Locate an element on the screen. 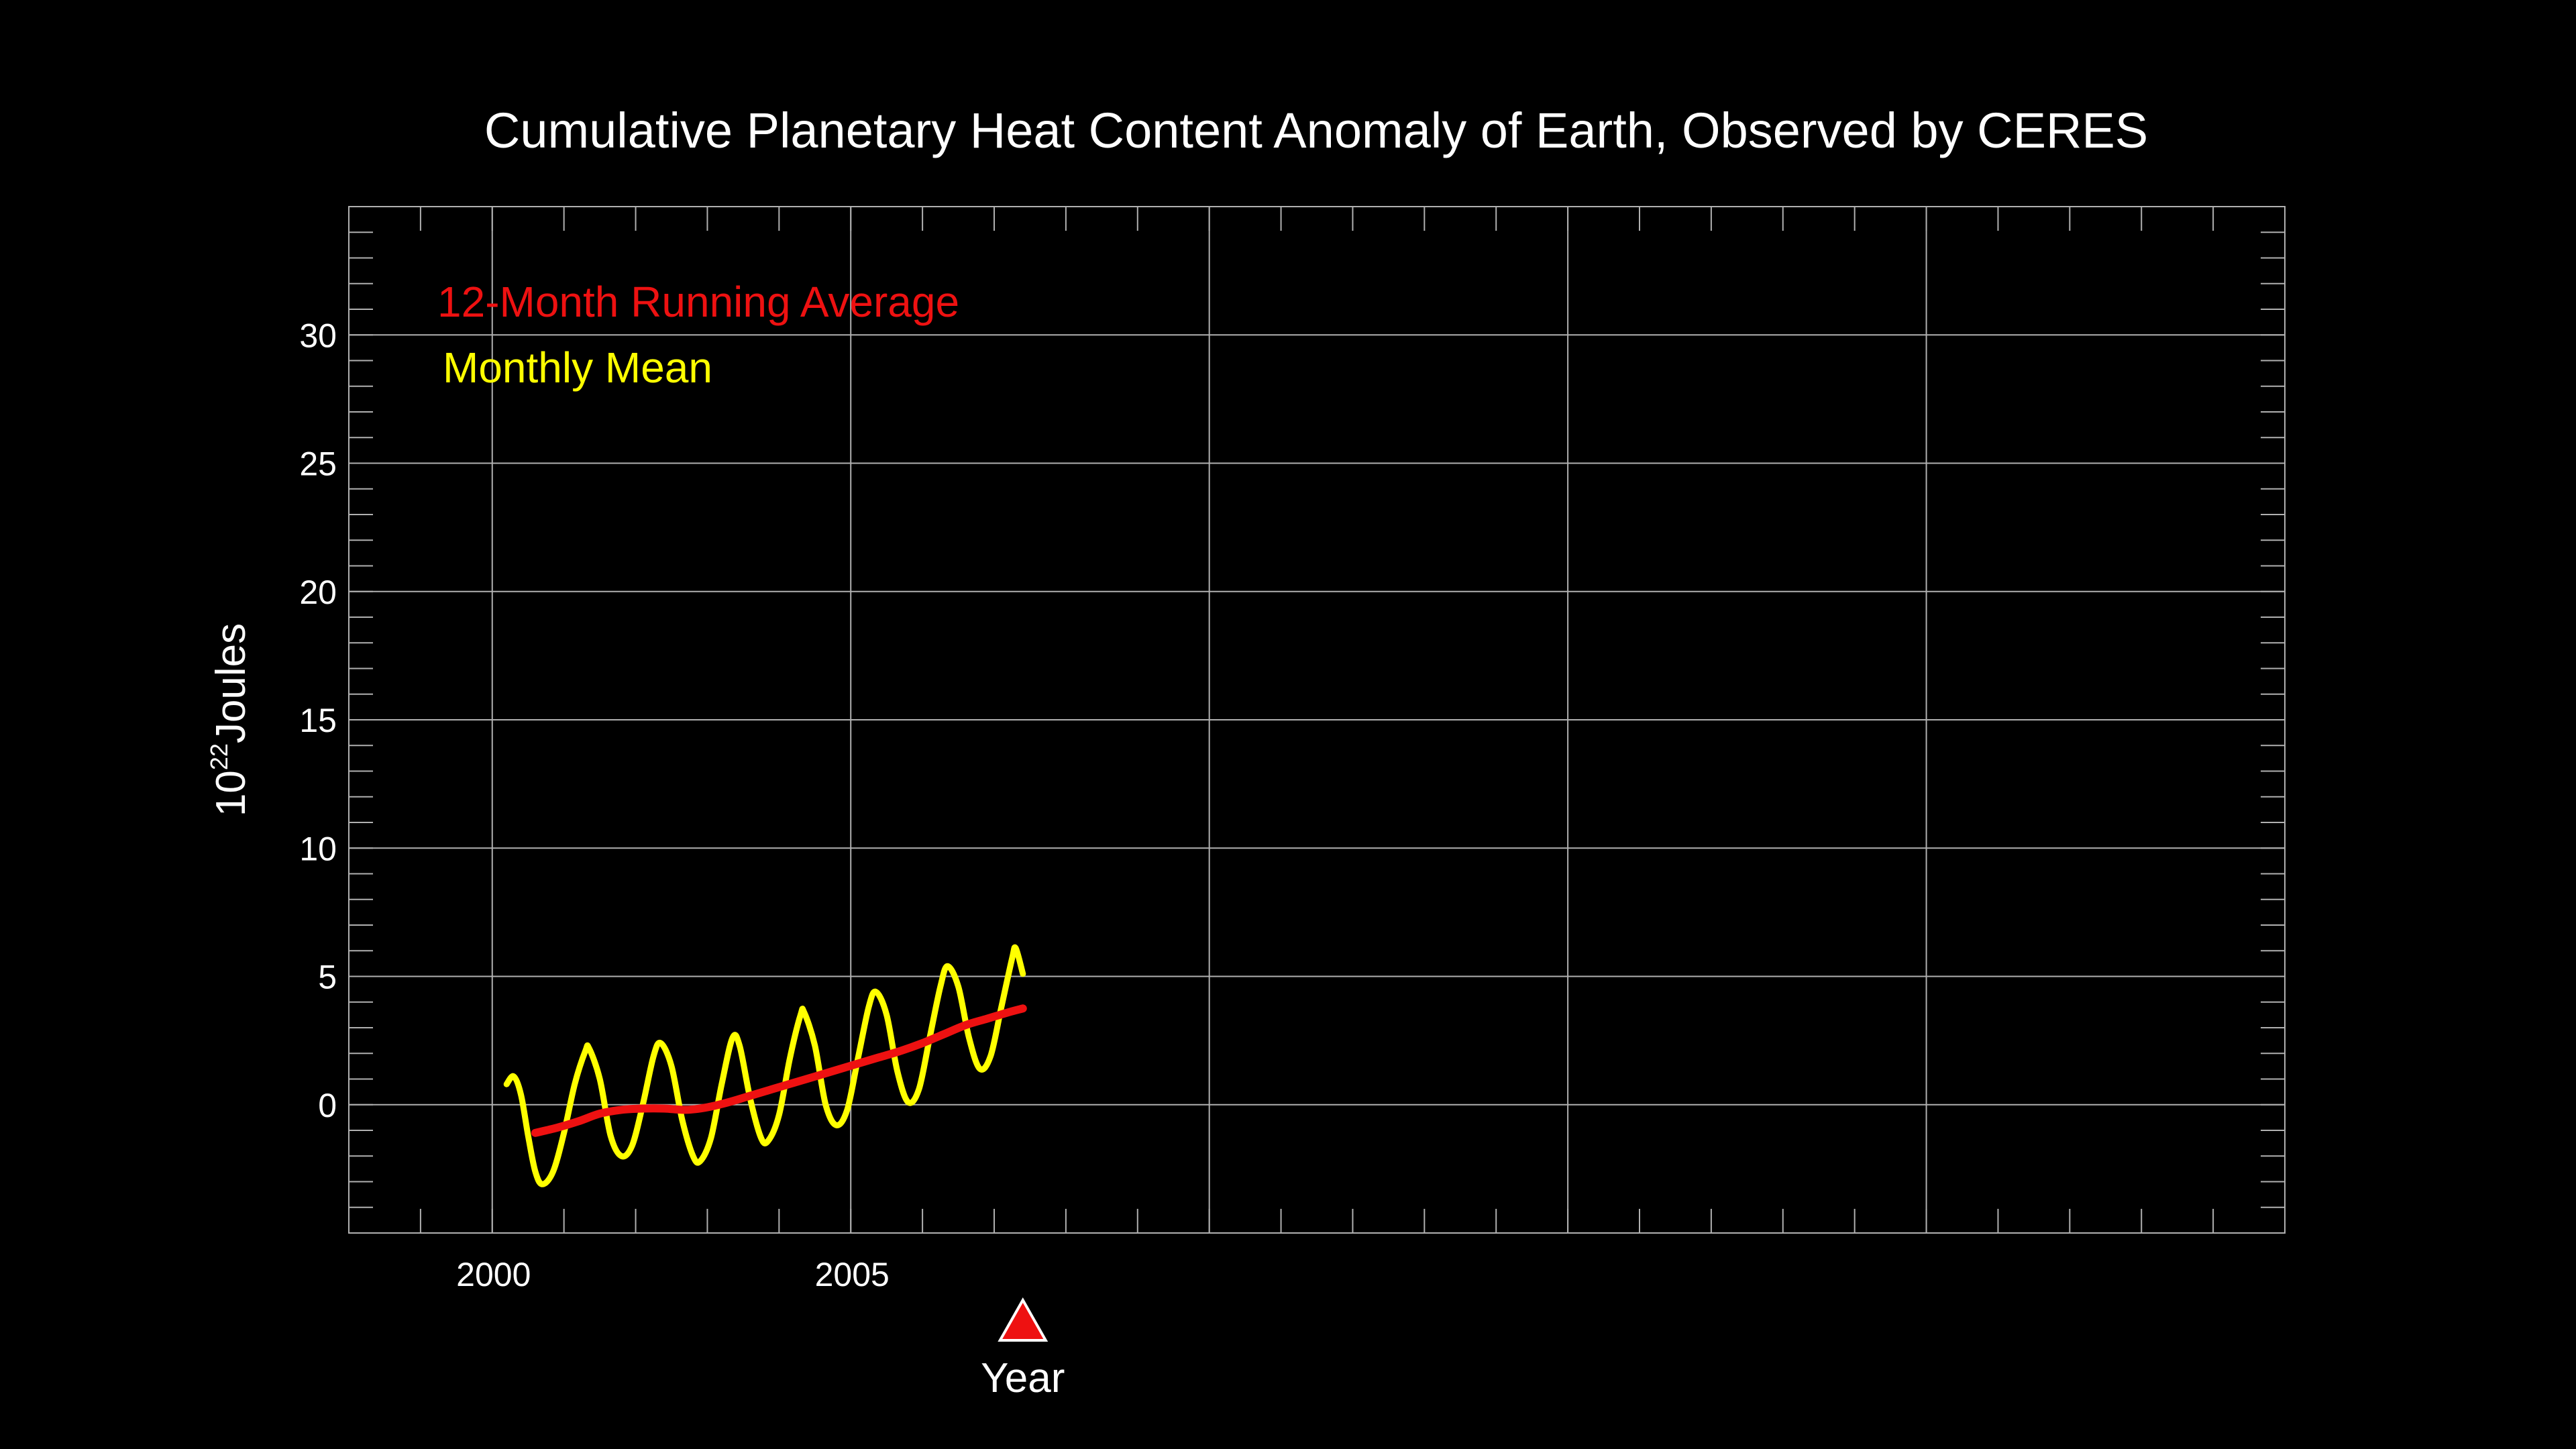  y-axis-label: 1022Joules is located at coordinates (229, 719).